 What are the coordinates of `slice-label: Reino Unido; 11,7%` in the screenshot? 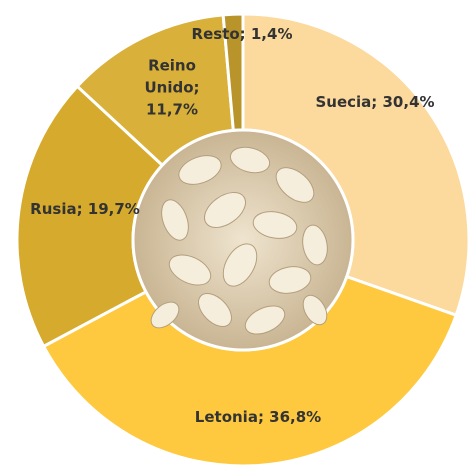 It's located at (172, 87).